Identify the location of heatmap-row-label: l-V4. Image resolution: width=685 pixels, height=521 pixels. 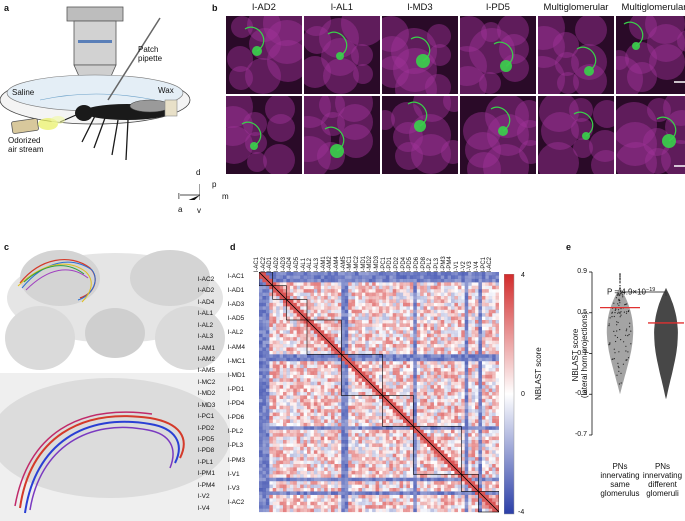
(204, 508).